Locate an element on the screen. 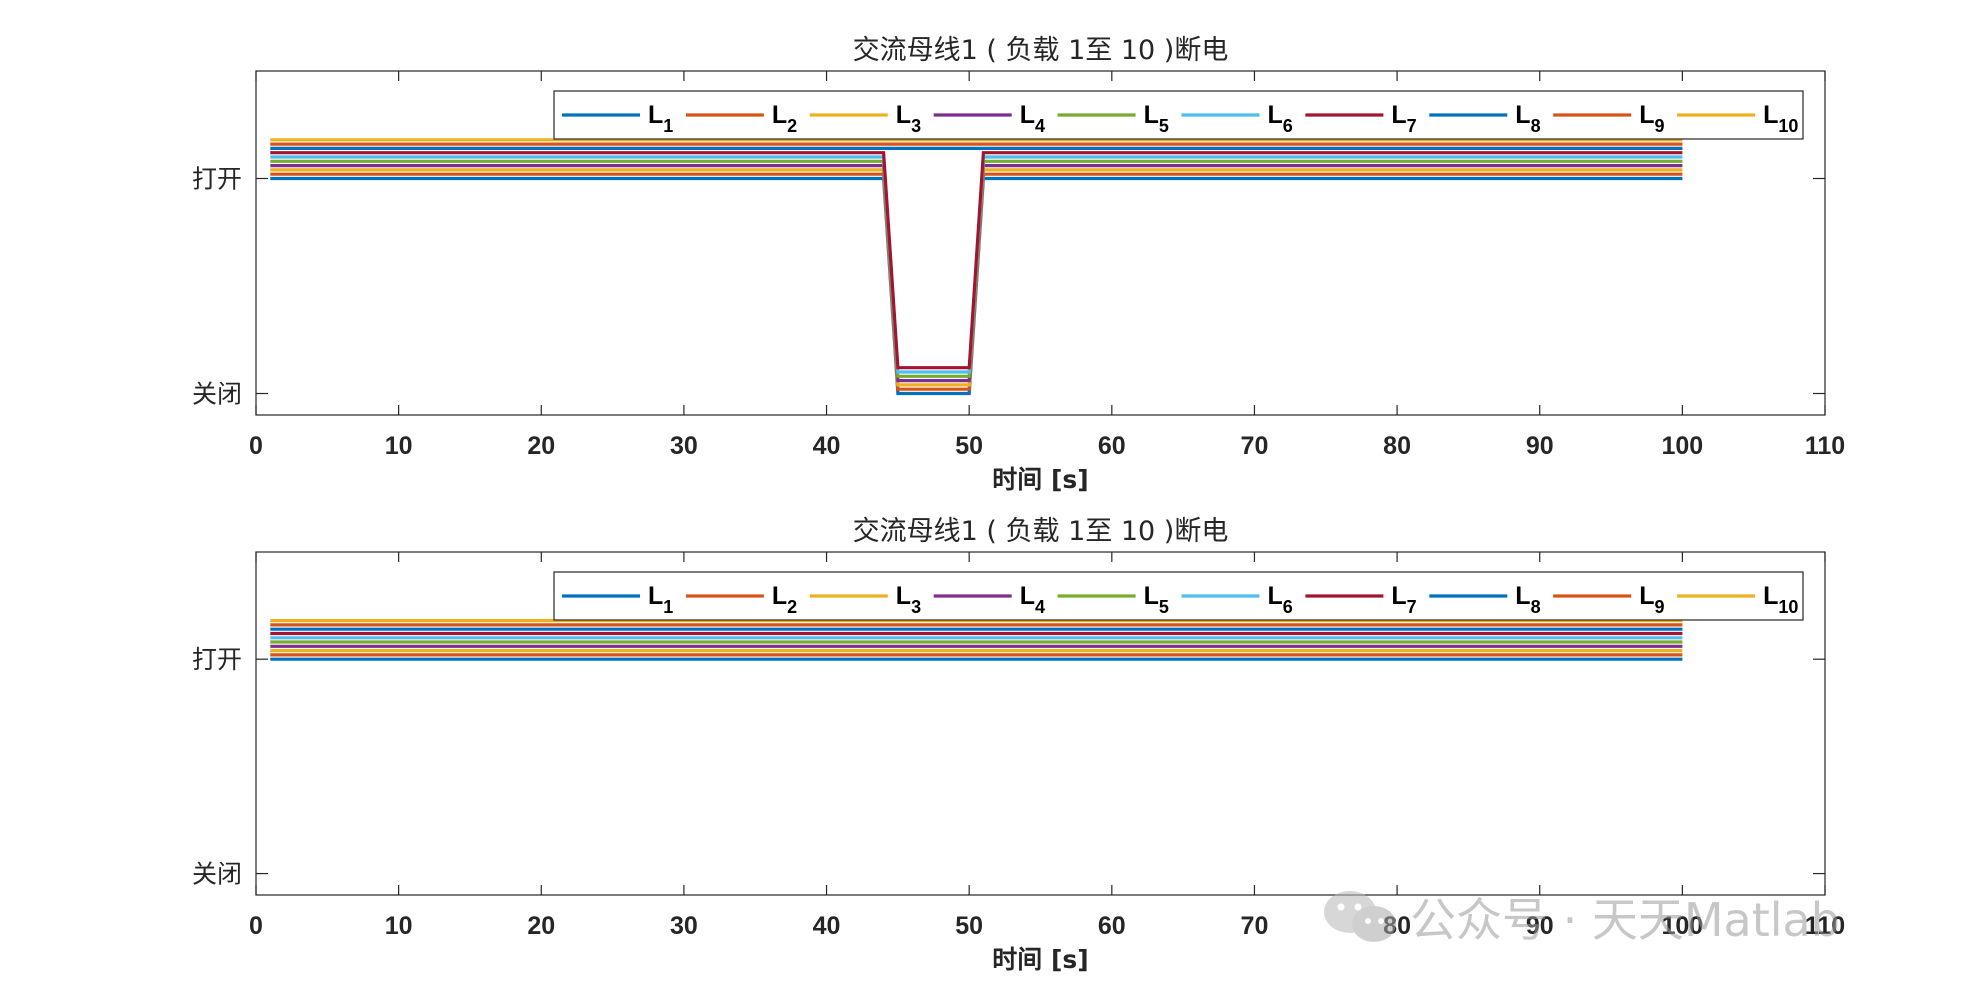 The height and width of the screenshot is (989, 1983). watermark-text: 公众号 · 天天Matlab is located at coordinates (1625, 920).